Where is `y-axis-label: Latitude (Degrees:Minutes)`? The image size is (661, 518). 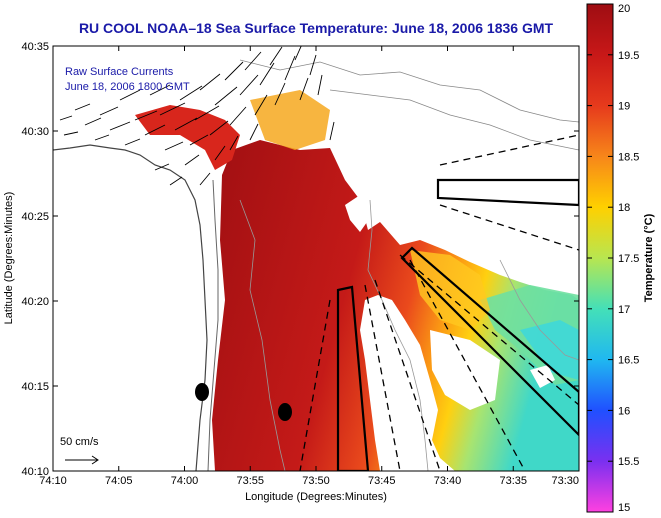 y-axis-label: Latitude (Degrees:Minutes) is located at coordinates (9, 258).